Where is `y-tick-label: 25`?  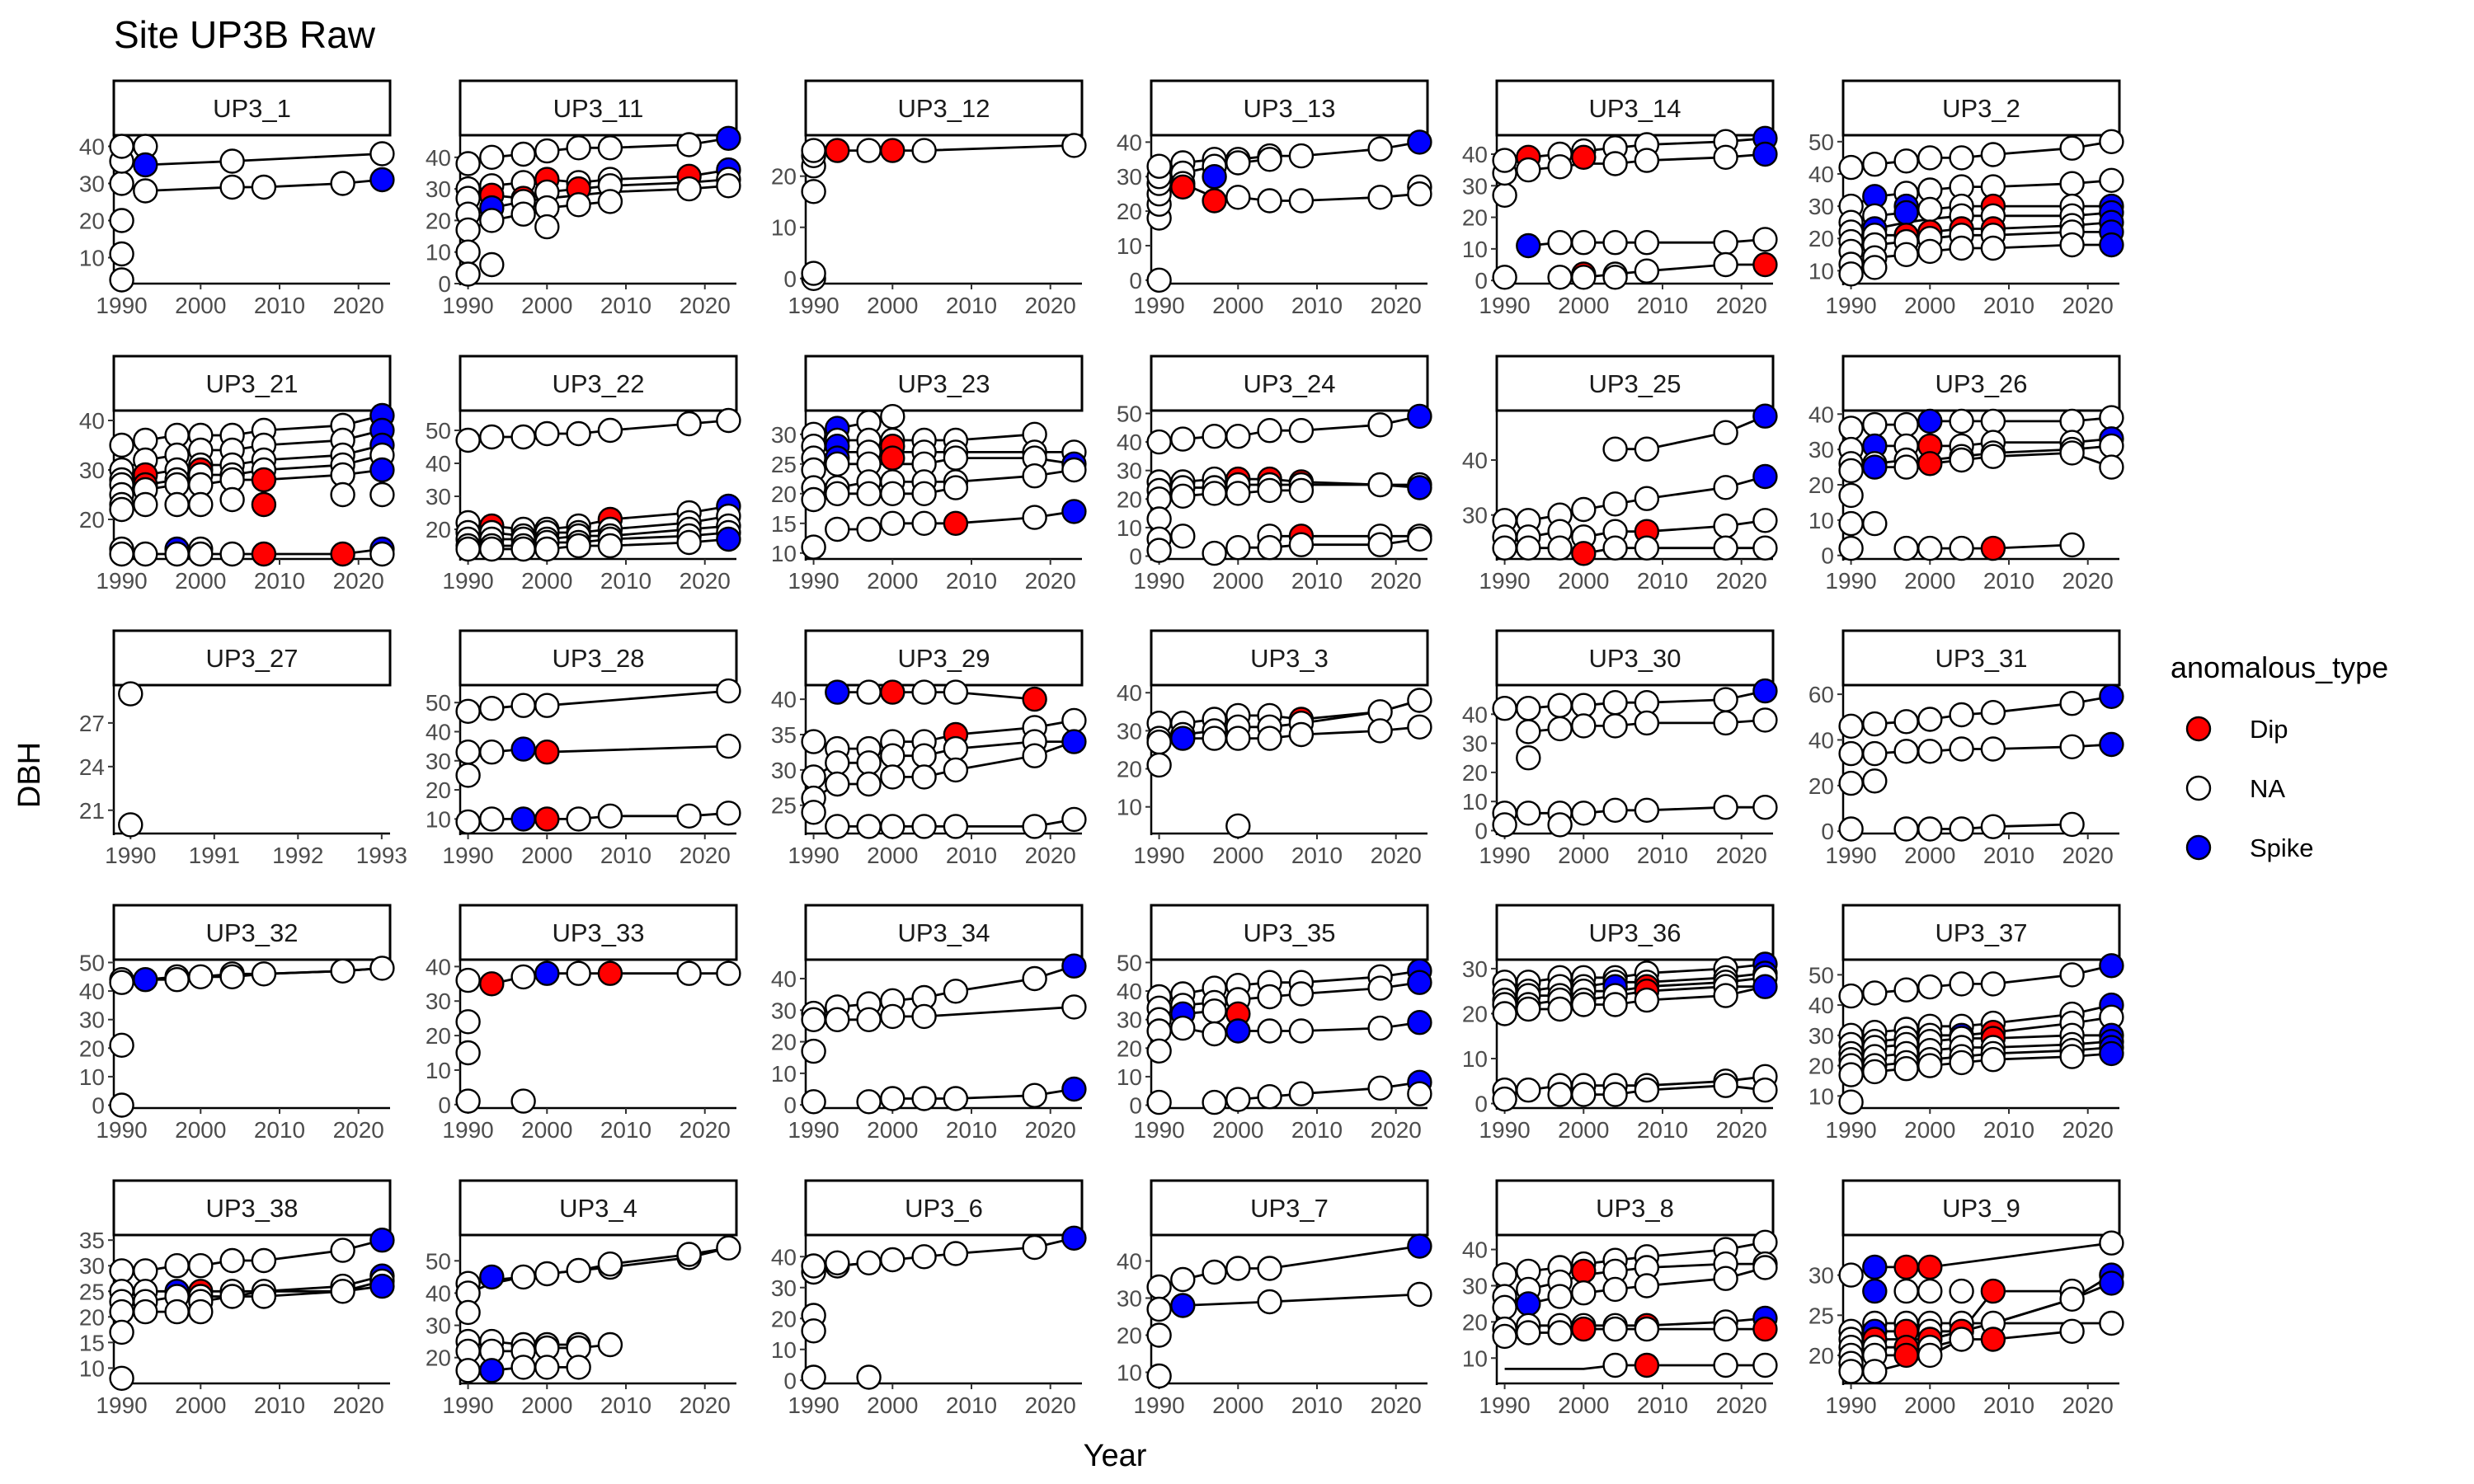 y-tick-label: 25 is located at coordinates (784, 806).